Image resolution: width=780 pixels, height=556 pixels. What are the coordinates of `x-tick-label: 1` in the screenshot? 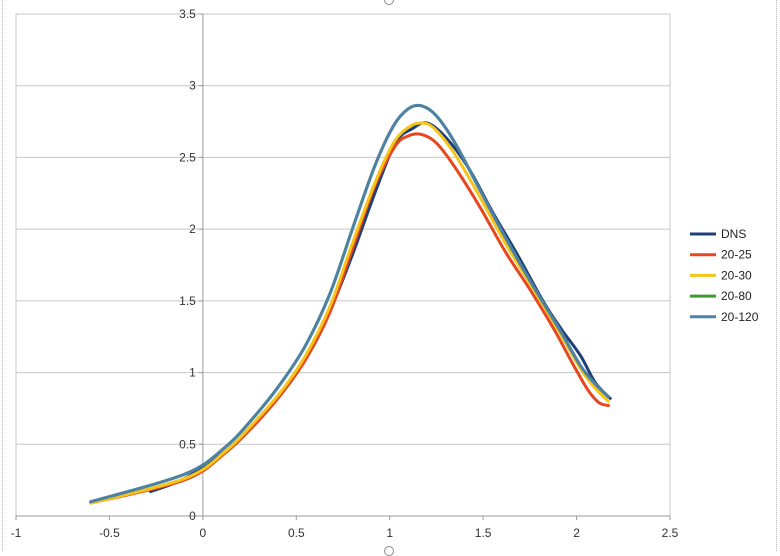 It's located at (389, 533).